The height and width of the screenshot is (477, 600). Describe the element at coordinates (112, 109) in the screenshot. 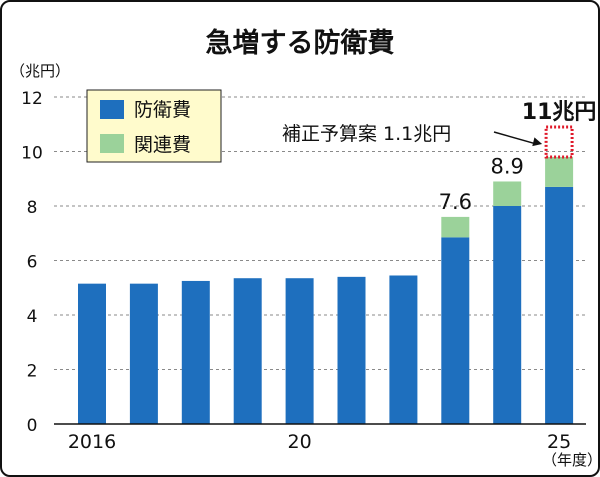

I see `legend-swatch-defense` at that location.